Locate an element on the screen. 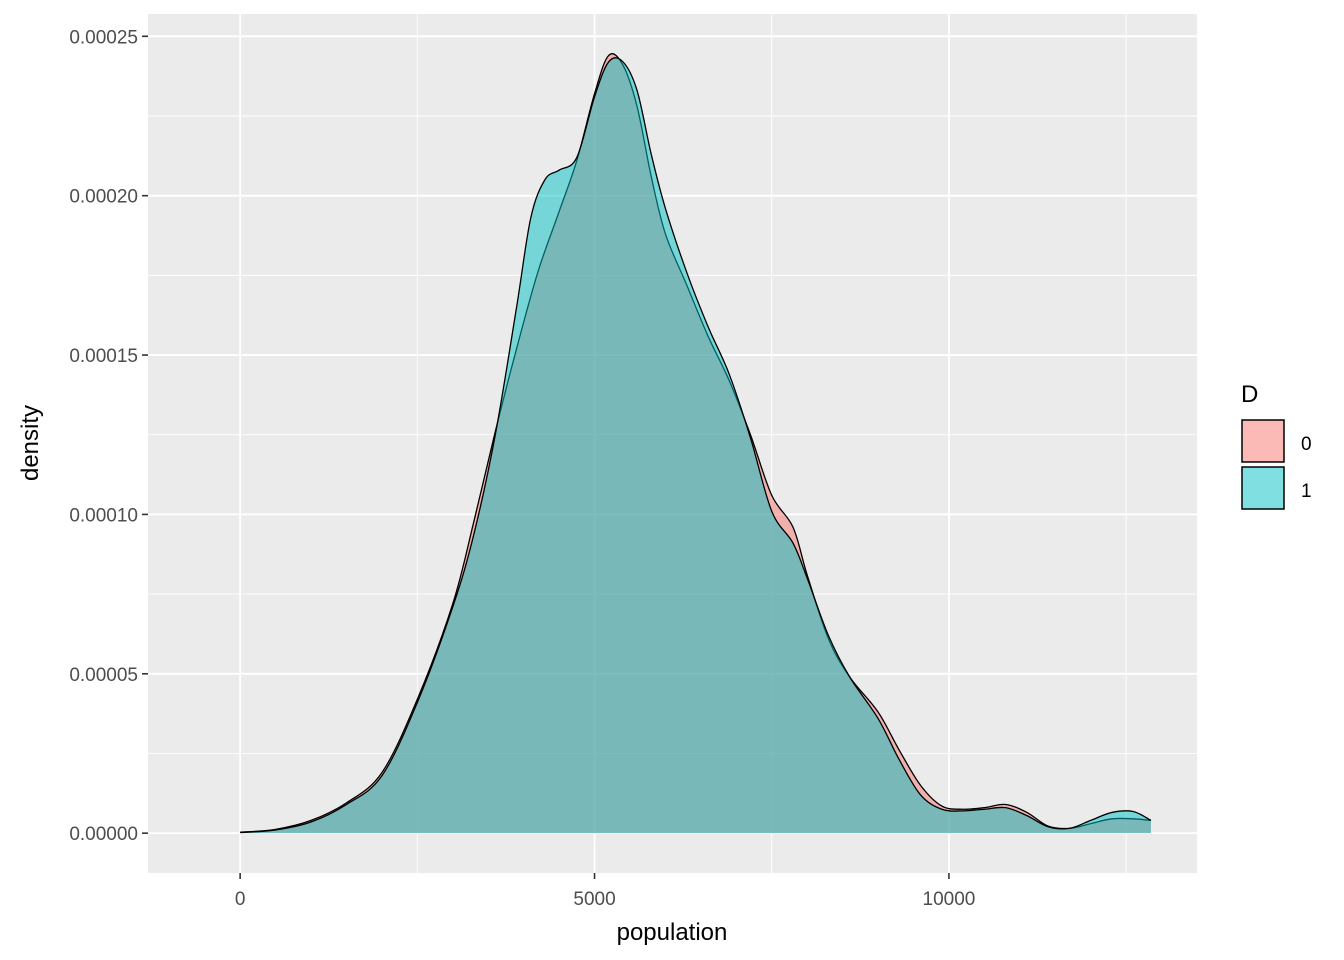 The height and width of the screenshot is (960, 1344). legend-item-0: 0 is located at coordinates (1276, 441).